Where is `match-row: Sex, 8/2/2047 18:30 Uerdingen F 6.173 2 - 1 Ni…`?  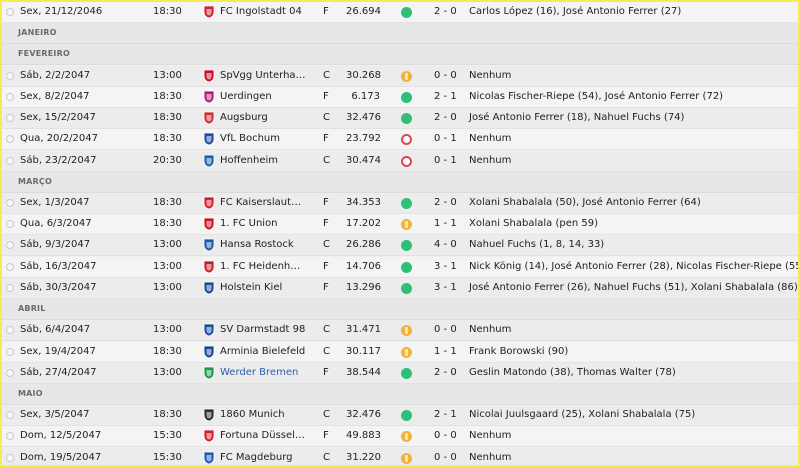
match-row: Sex, 8/2/2047 18:30 Uerdingen F 6.173 2 - 1 Ni… is located at coordinates (400, 97).